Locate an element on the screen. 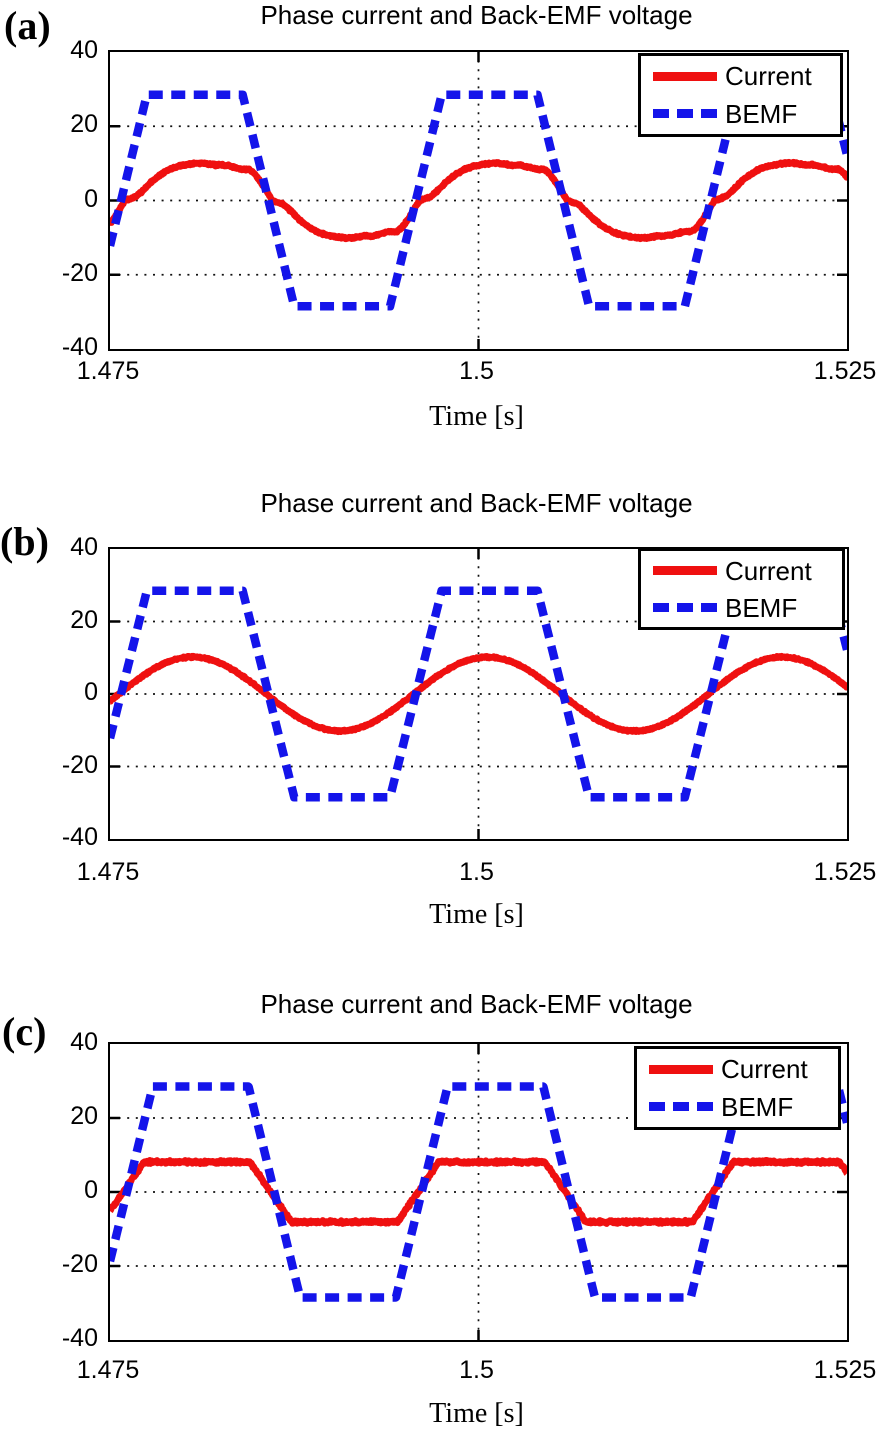 This screenshot has width=883, height=1433. x-axis-tick-c-2: 1.525 is located at coordinates (845, 1370).